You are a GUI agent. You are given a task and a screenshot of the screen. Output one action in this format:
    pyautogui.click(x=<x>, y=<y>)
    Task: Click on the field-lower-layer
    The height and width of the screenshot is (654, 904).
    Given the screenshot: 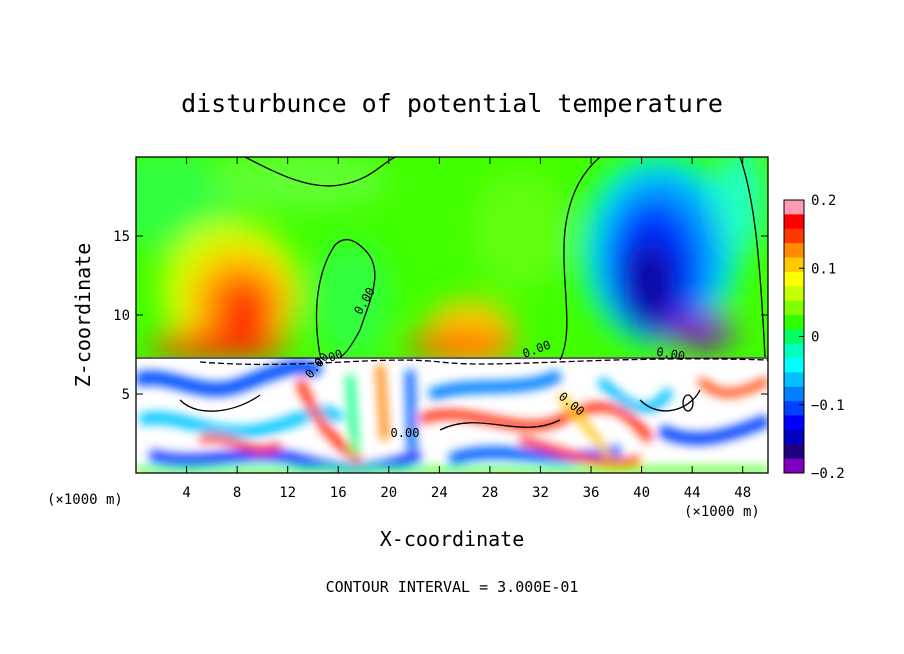 What is the action you would take?
    pyautogui.click(x=452, y=415)
    